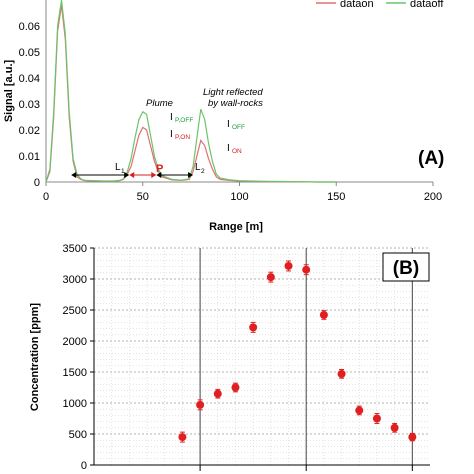 This screenshot has width=474, height=474. I want to click on panel-a-x-tick-label: 100, so click(239, 197).